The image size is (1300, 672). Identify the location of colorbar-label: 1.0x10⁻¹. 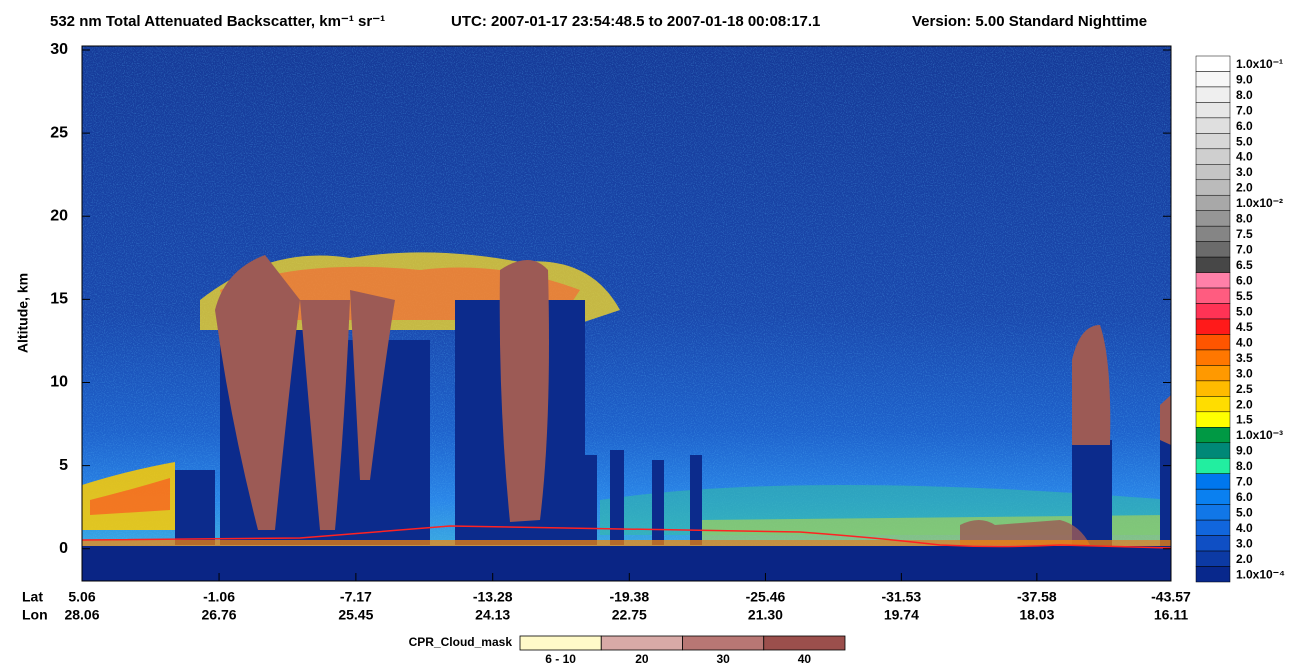
(1259, 64).